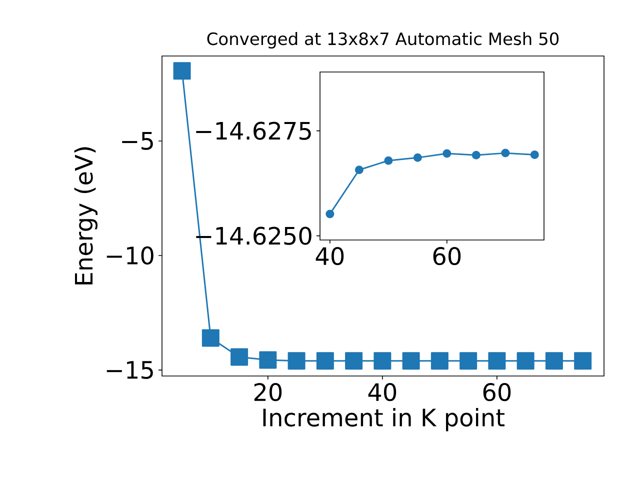 This screenshot has height=480, width=640. What do you see at coordinates (129, 370) in the screenshot?
I see `y-tick-label: −15` at bounding box center [129, 370].